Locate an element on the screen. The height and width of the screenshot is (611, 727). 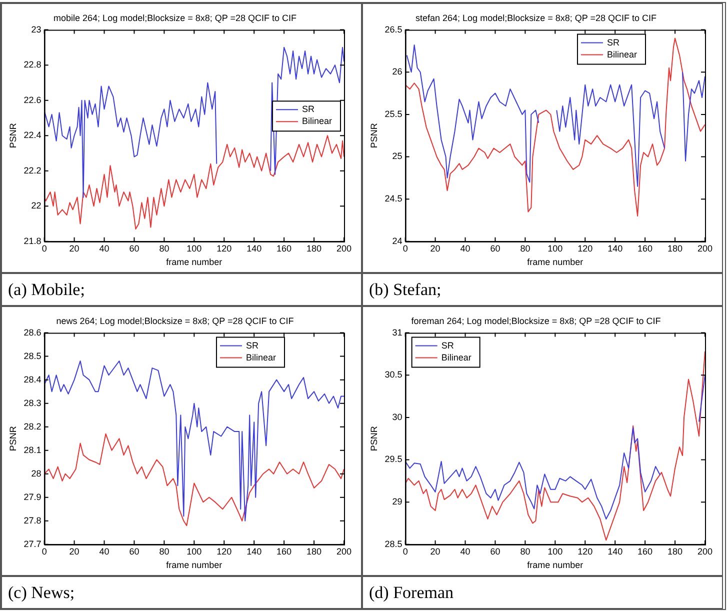
text: (a) Mobile; is located at coordinates (181, 289).